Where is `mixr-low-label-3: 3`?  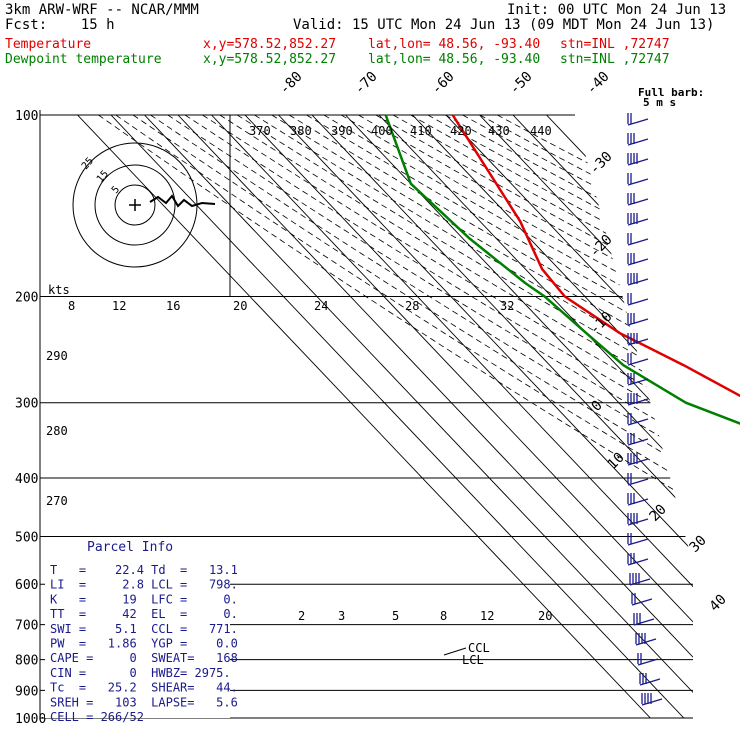 mixr-low-label-3: 3 is located at coordinates (341, 616).